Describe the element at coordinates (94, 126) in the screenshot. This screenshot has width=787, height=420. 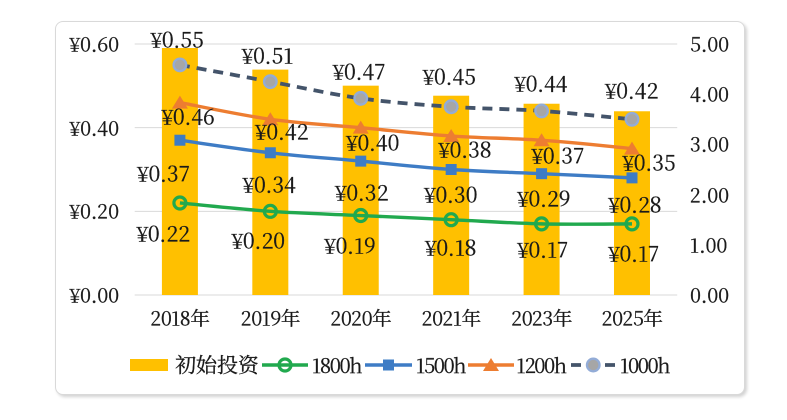
I see `left-axis-tick: ¥0.40` at that location.